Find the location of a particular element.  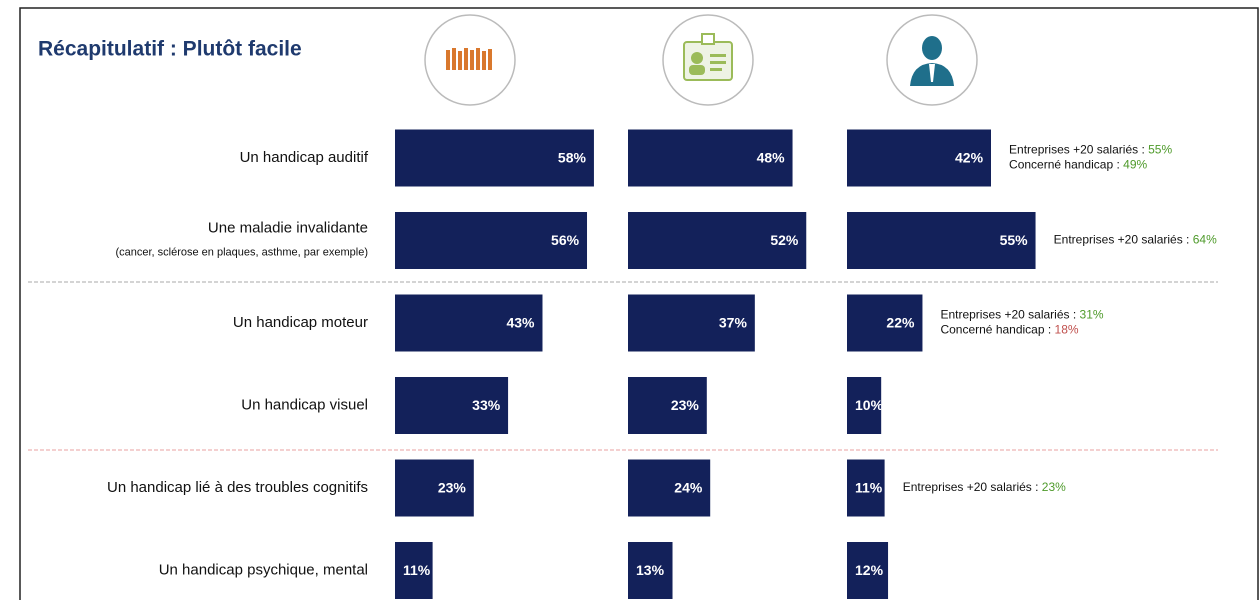

annotation-value: 64% is located at coordinates (1205, 240).